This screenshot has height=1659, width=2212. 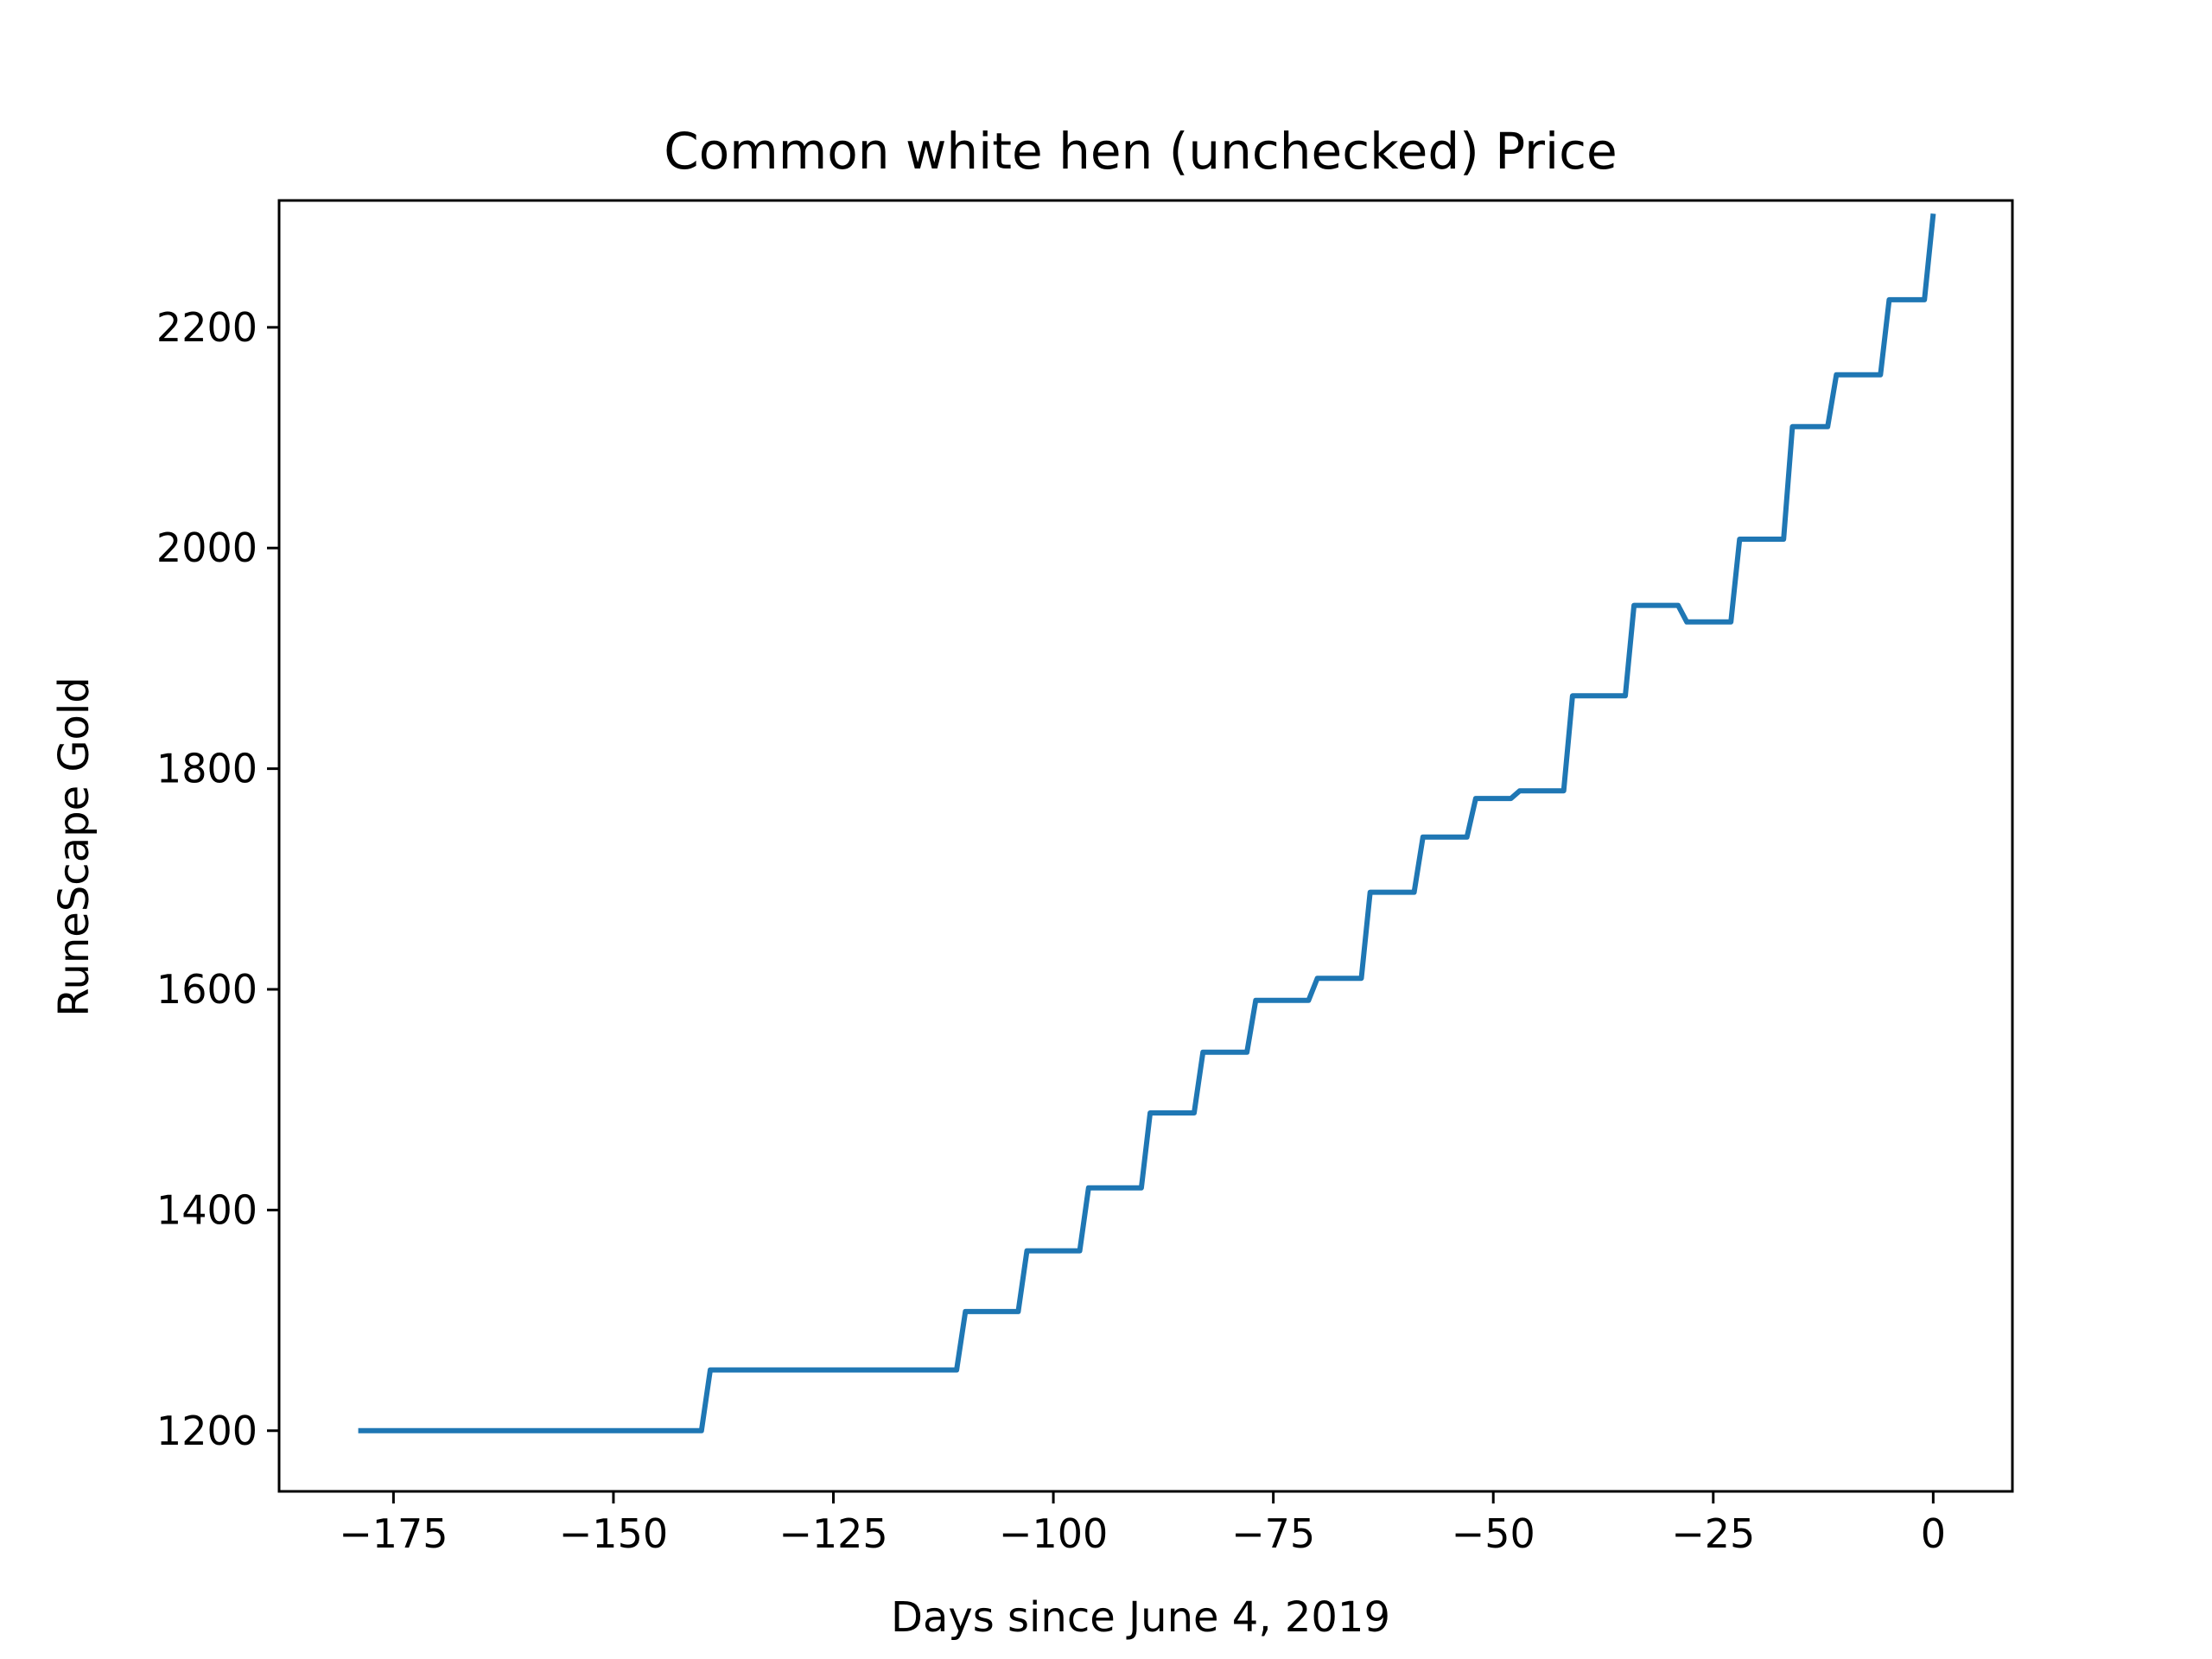 What do you see at coordinates (393, 1533) in the screenshot?
I see `x-tick-label: −175` at bounding box center [393, 1533].